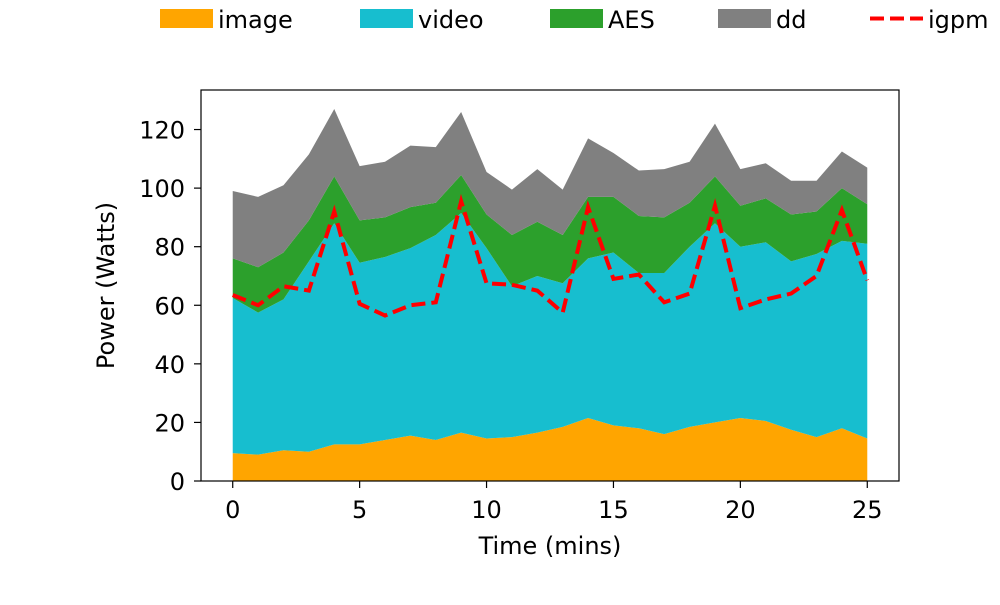 This screenshot has width=1000, height=605. What do you see at coordinates (550, 449) in the screenshot?
I see `area-image` at bounding box center [550, 449].